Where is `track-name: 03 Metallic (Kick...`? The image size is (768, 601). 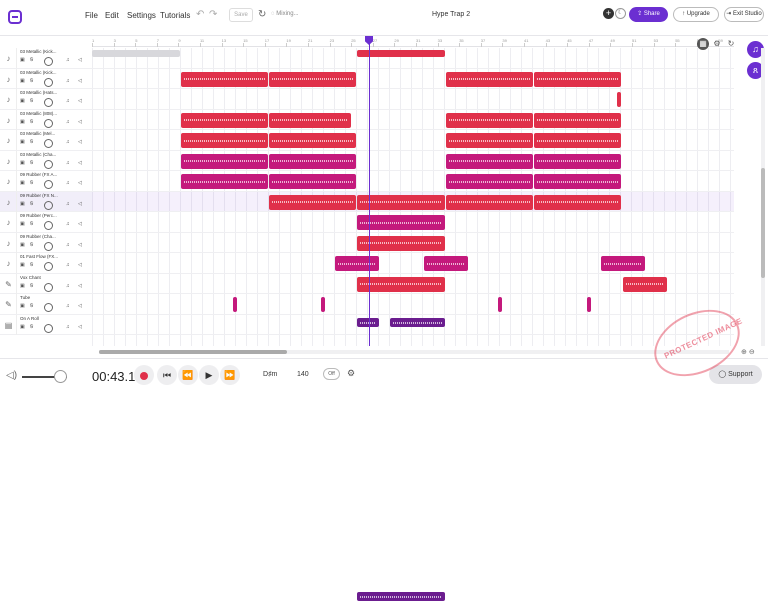
track-name: 03 Metallic (Kick... is located at coordinates (38, 72).